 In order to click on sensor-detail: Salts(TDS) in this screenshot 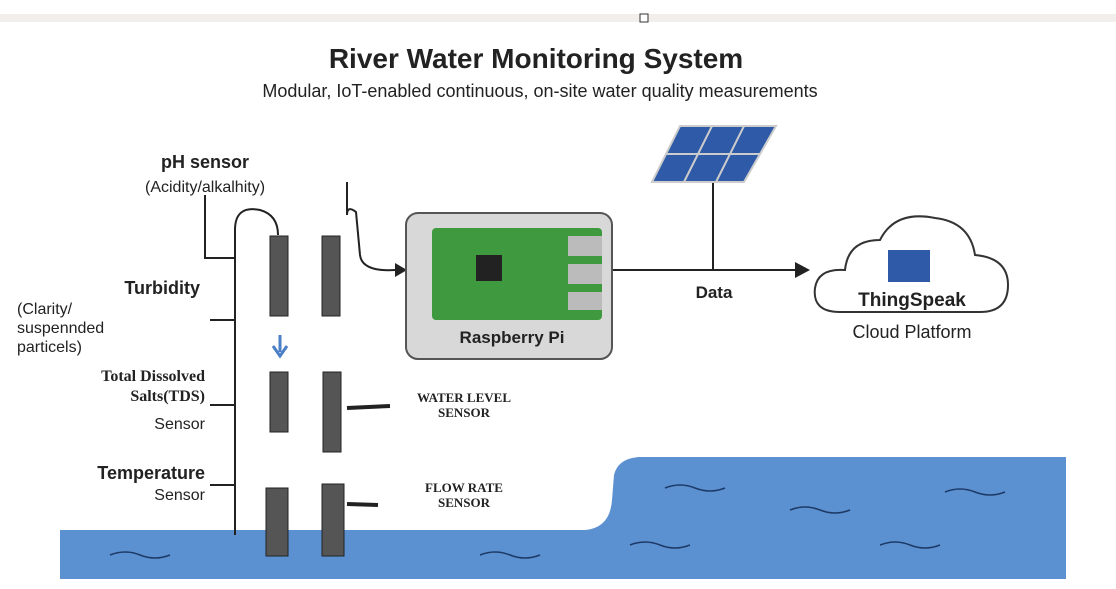, I will do `click(167, 396)`.